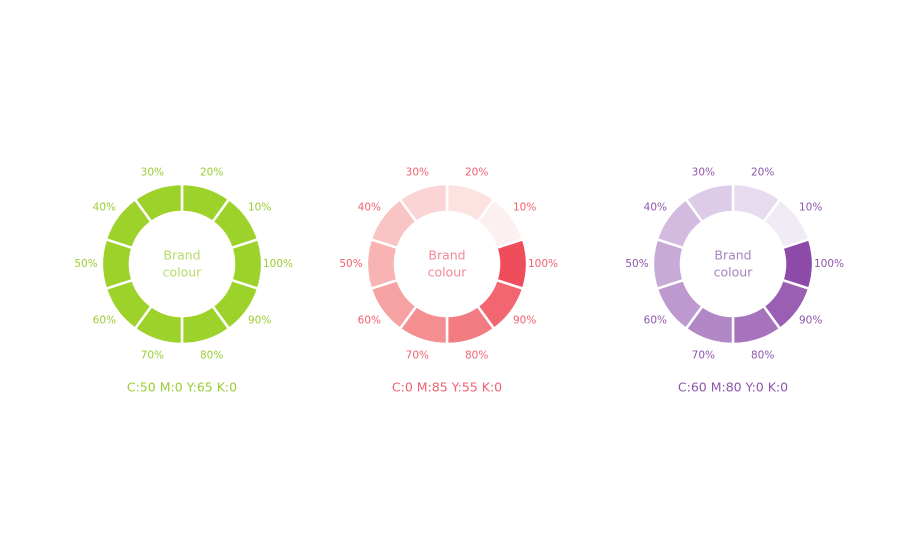  I want to click on colour-caption: C:60 M:80 Y:0 K:0, so click(733, 387).